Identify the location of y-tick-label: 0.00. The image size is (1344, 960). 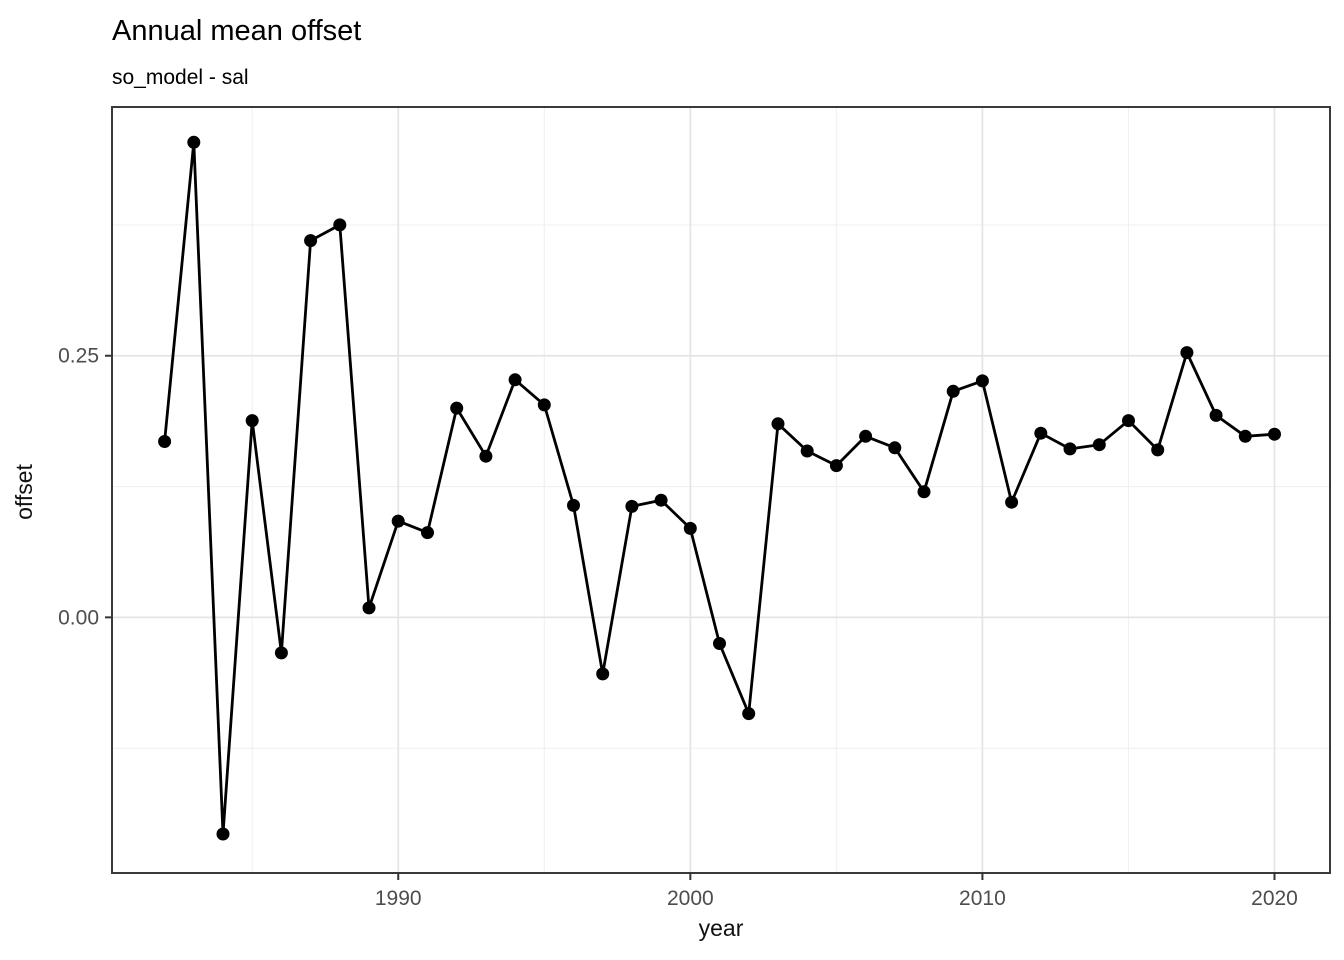
(78, 617).